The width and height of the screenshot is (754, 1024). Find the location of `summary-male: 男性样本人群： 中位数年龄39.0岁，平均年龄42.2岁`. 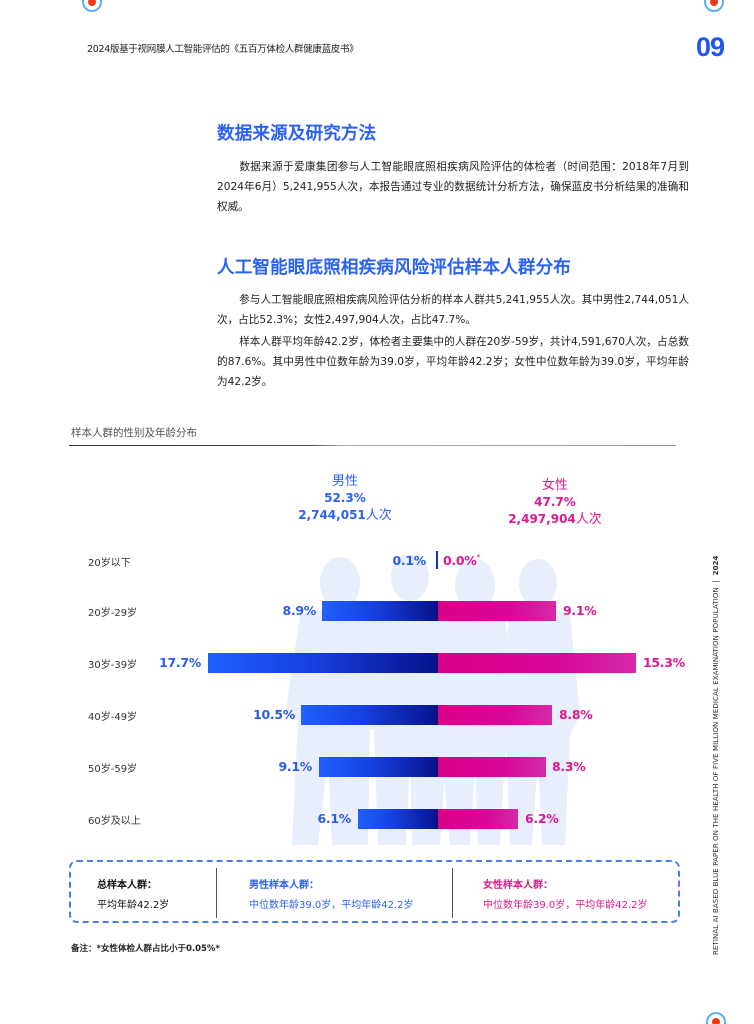

summary-male: 男性样本人群： 中位数年龄39.0岁，平均年龄42.2岁 is located at coordinates (331, 896).